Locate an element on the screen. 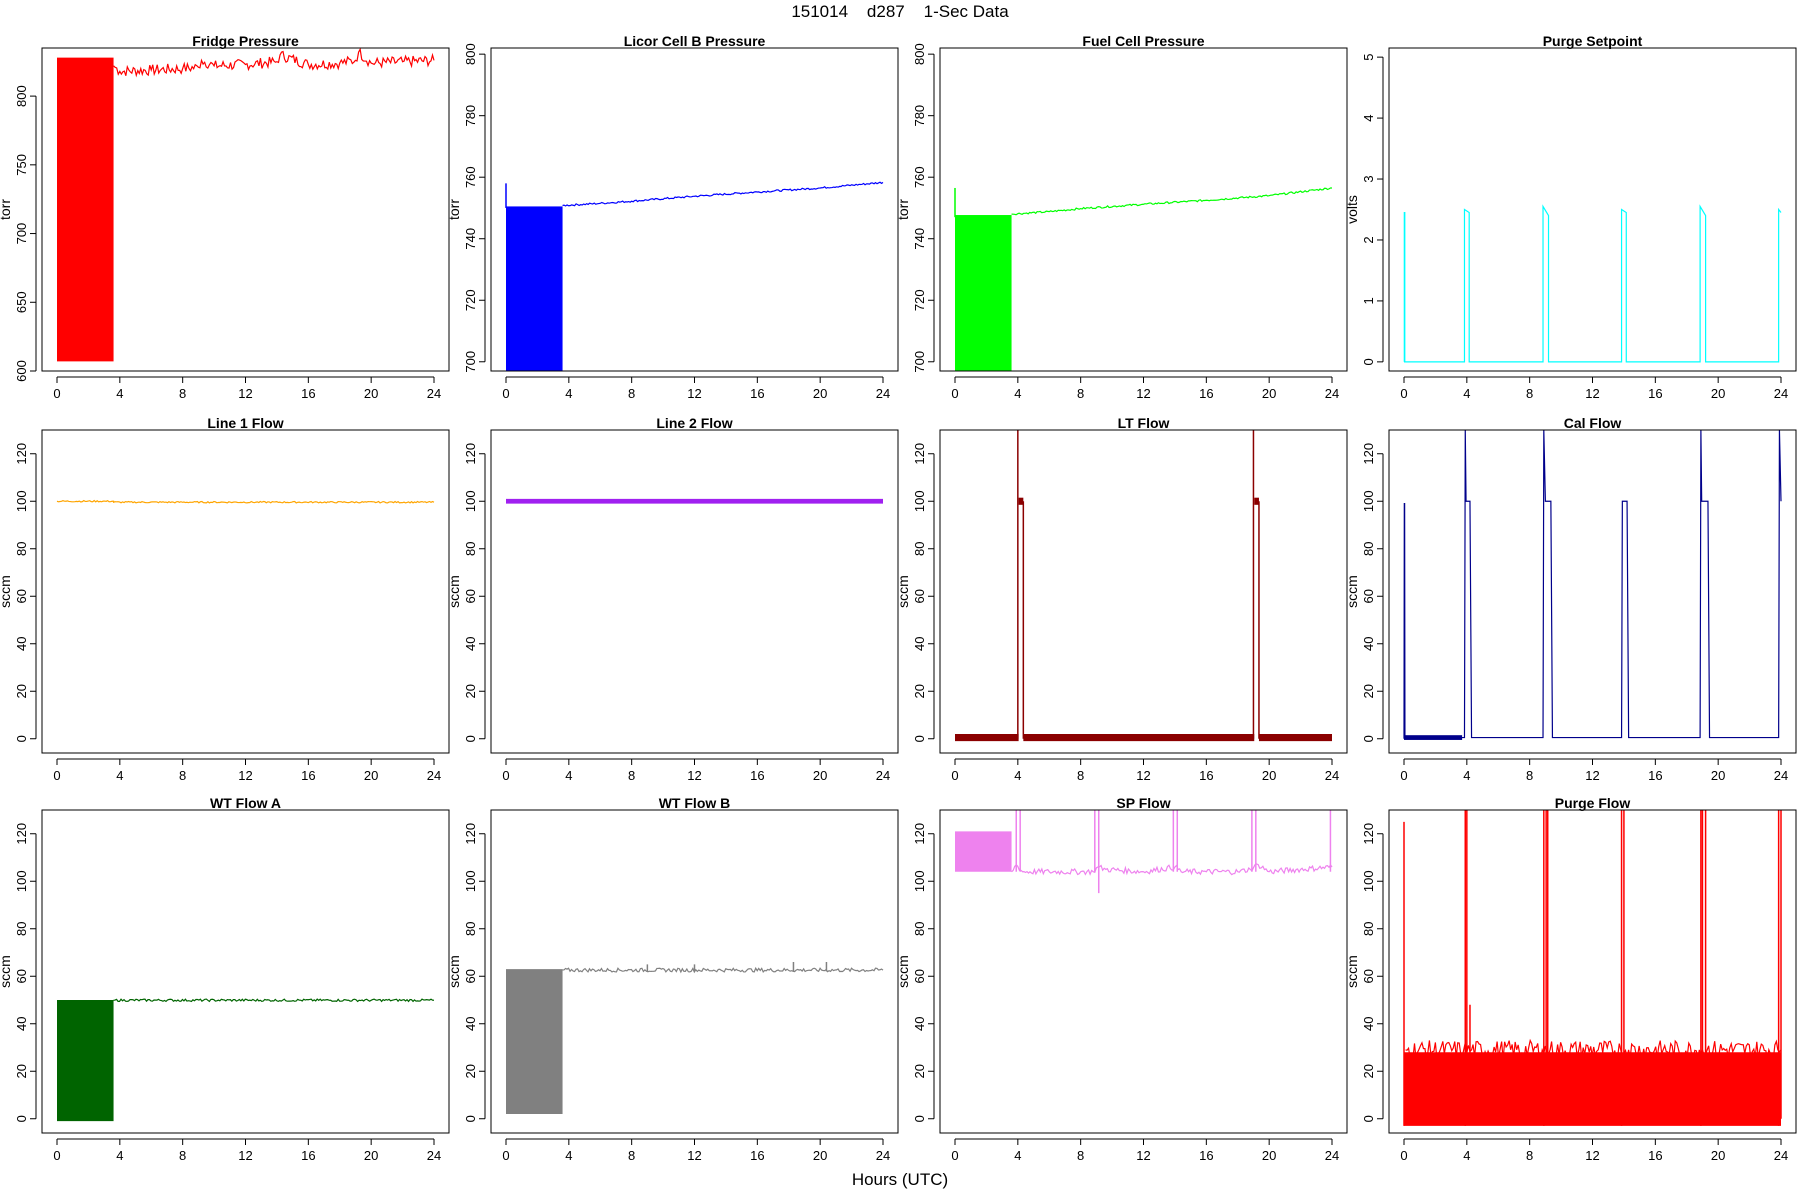 The height and width of the screenshot is (1200, 1800). figure-x-axis-label: Hours (UTC) is located at coordinates (900, 1179).